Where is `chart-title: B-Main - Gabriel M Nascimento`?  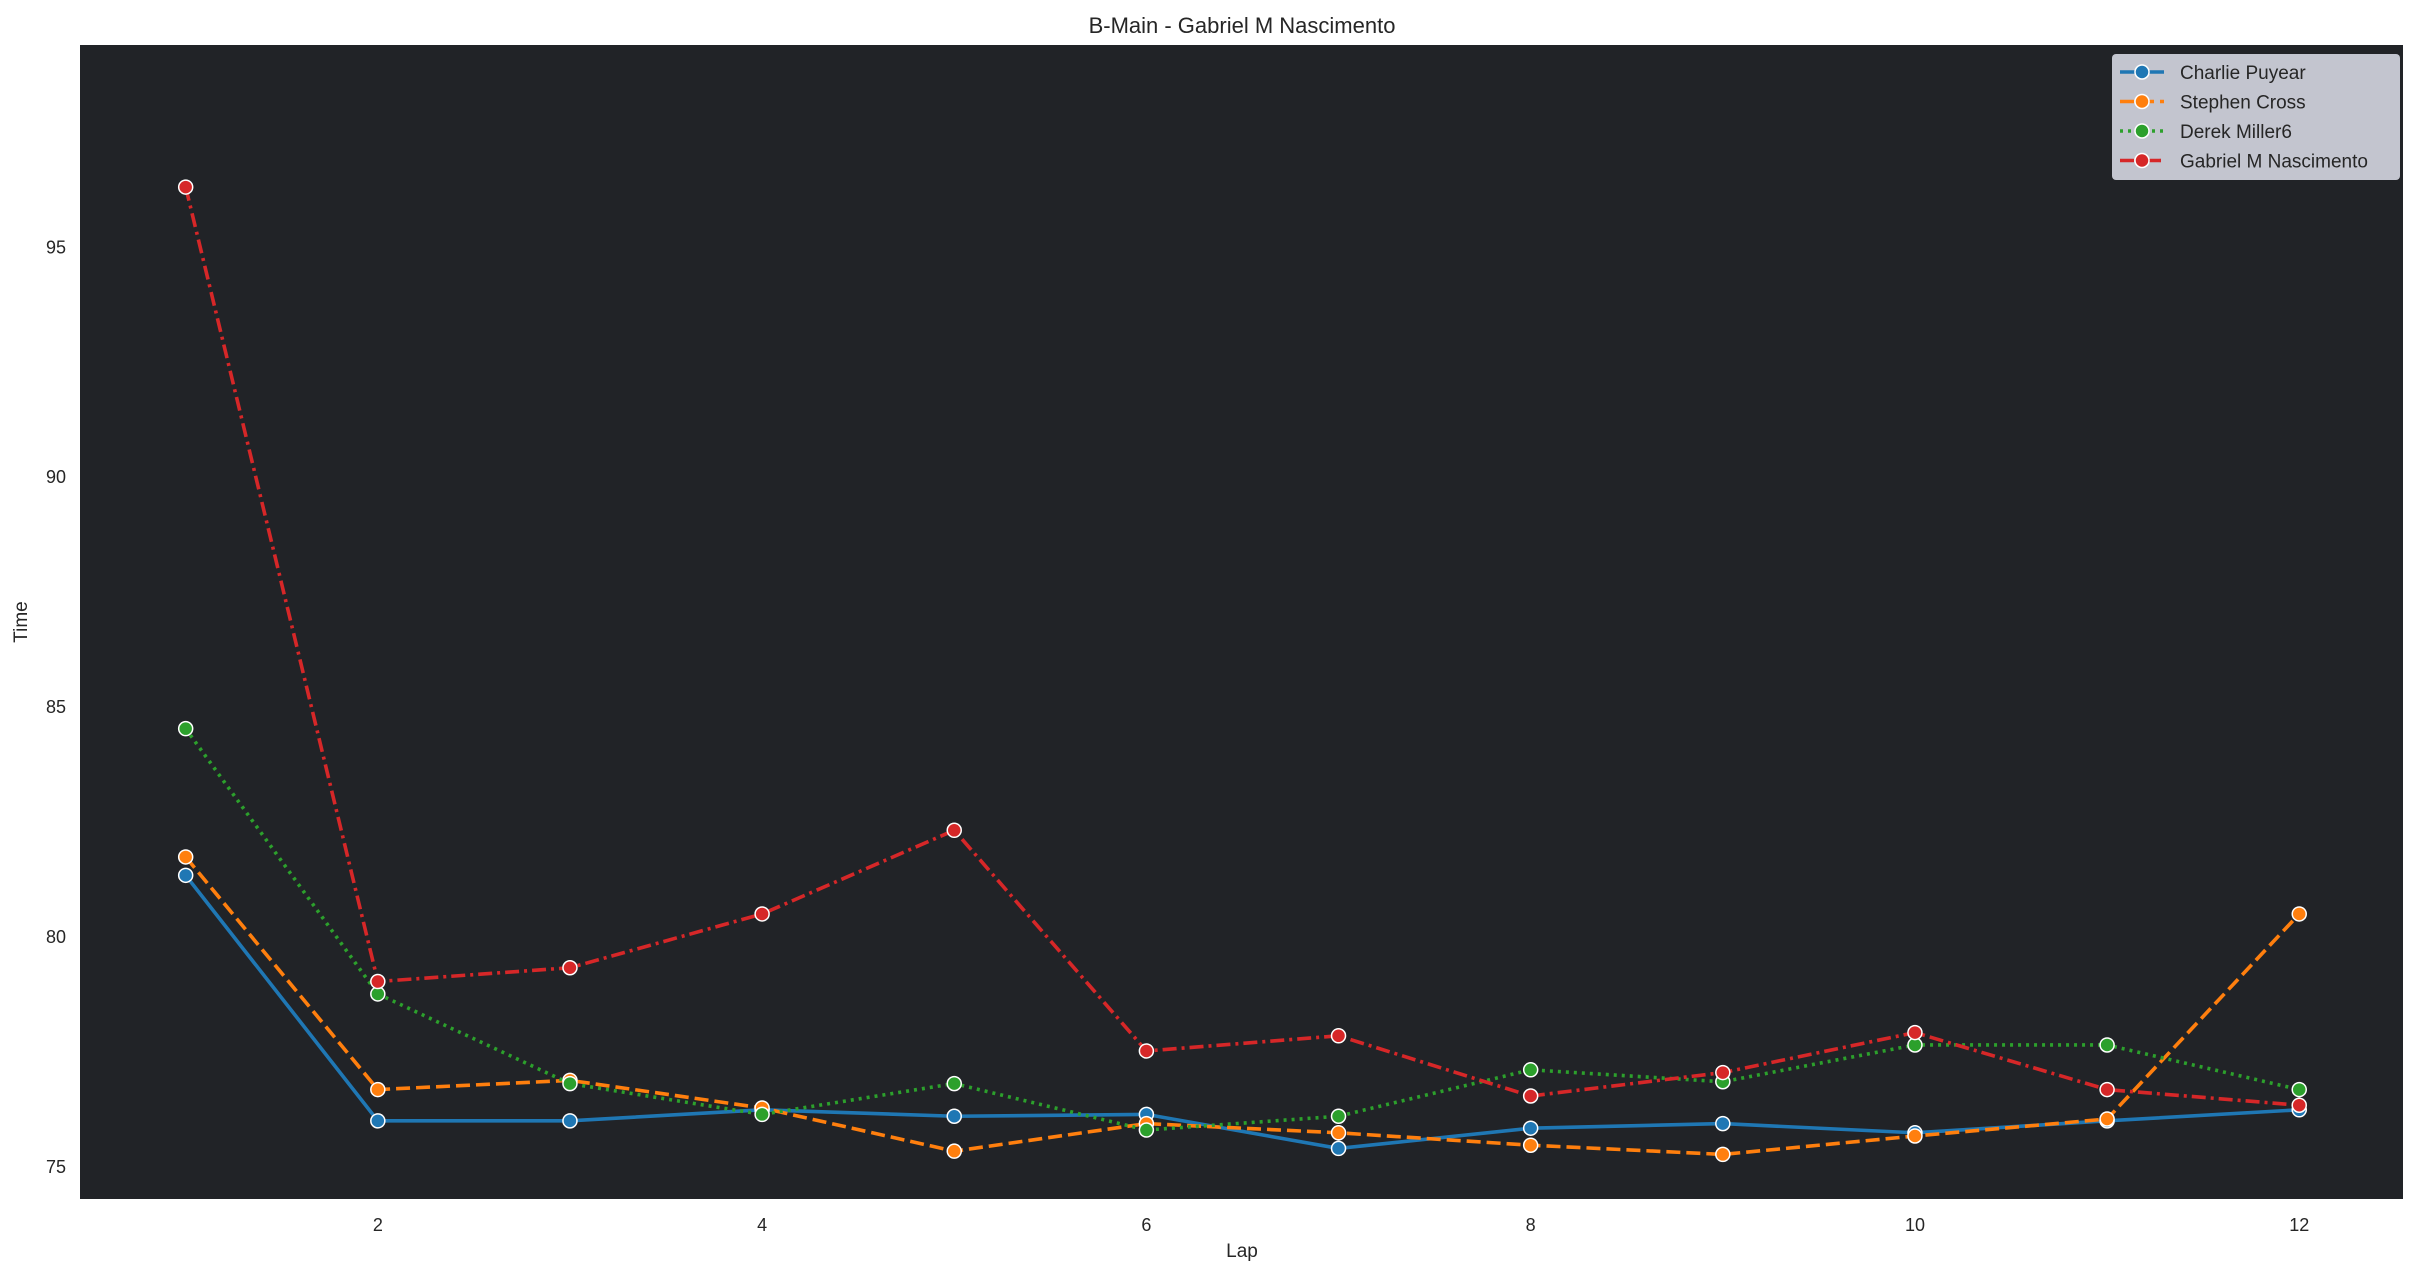
chart-title: B-Main - Gabriel M Nascimento is located at coordinates (1242, 25).